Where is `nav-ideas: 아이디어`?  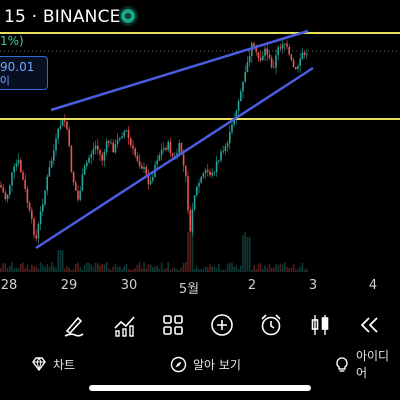 nav-ideas: 아이디어 is located at coordinates (367, 364).